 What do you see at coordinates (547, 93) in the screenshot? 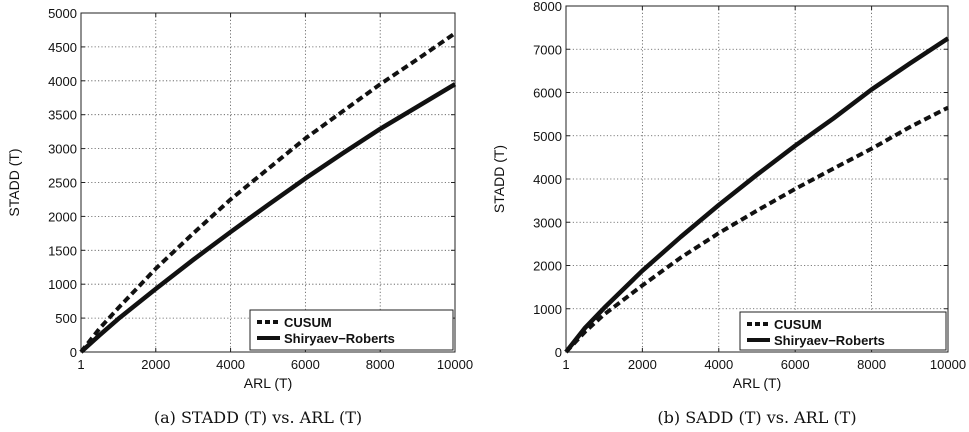
I see `y-tick-label: 6000` at bounding box center [547, 93].